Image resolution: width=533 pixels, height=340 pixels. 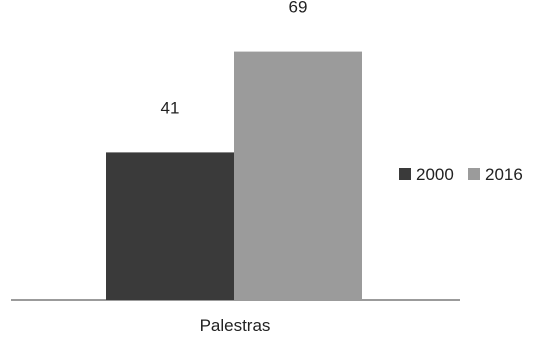 What do you see at coordinates (298, 8) in the screenshot?
I see `data-label-2016: 69` at bounding box center [298, 8].